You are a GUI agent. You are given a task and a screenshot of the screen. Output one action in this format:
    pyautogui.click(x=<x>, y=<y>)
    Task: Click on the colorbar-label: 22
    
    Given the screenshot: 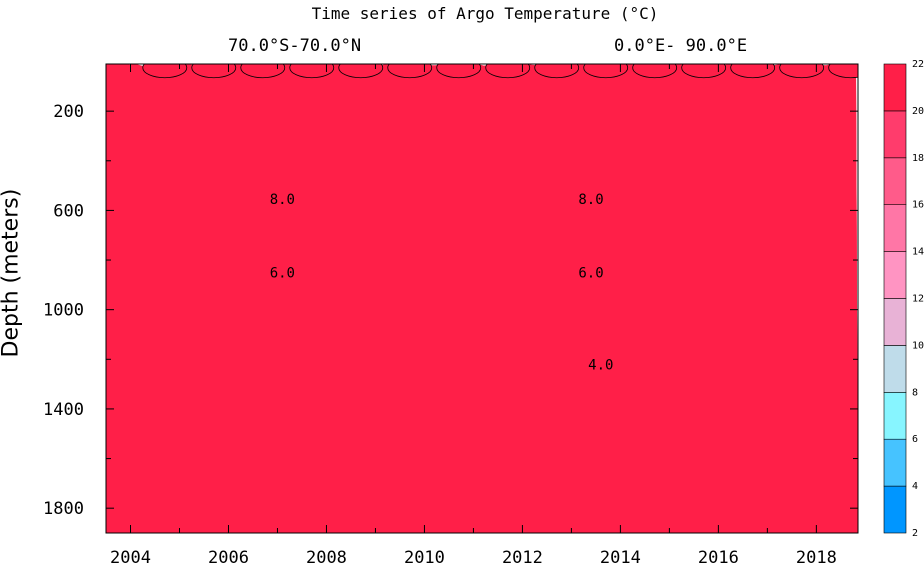 What is the action you would take?
    pyautogui.click(x=918, y=64)
    